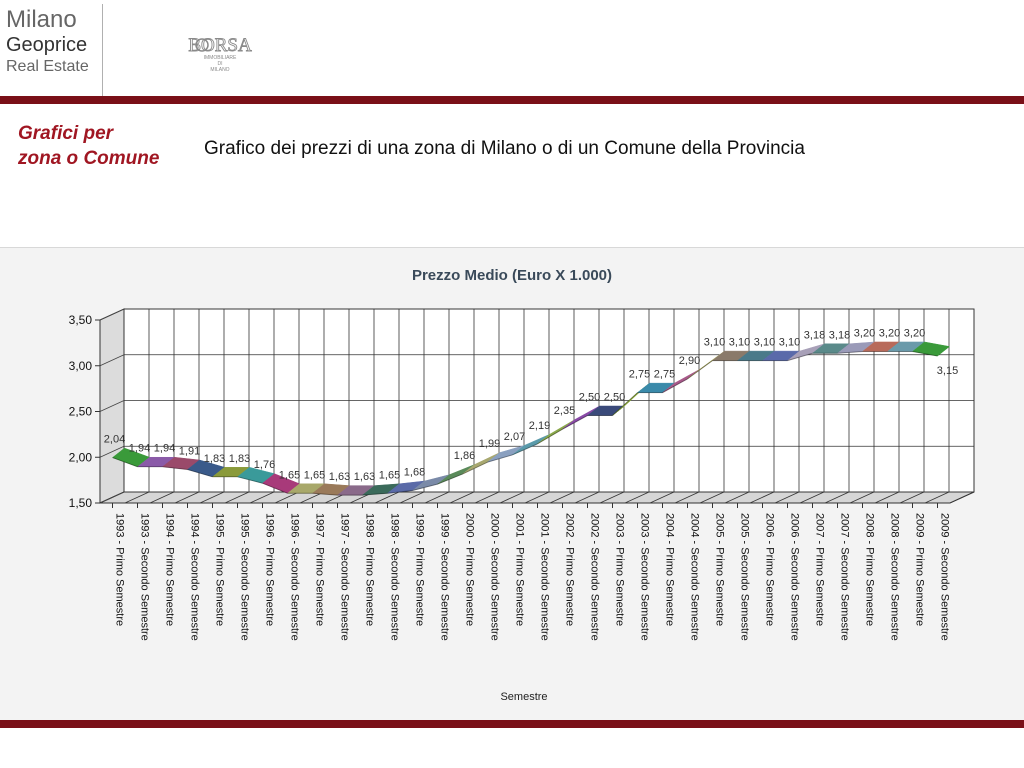  I want to click on data-label: 1,94, so click(164, 449).